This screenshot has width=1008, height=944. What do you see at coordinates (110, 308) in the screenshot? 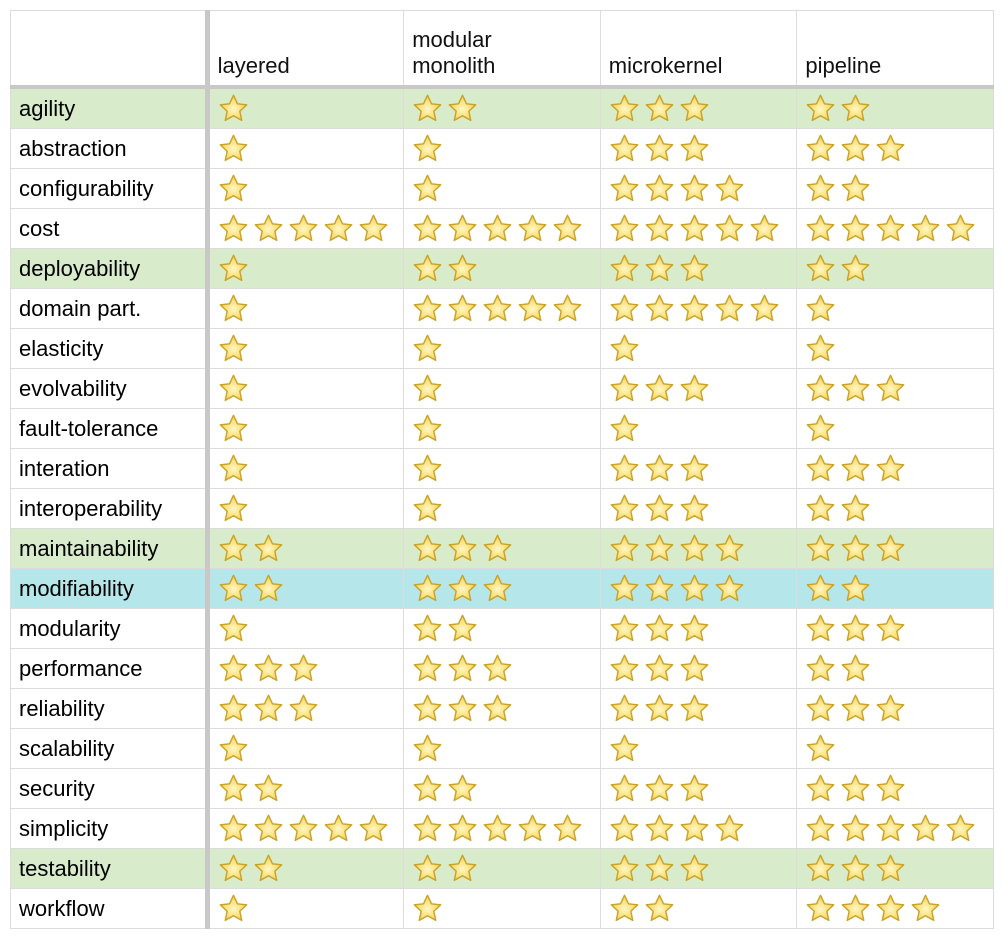
I see `quality-attribute-cell: domain part.` at bounding box center [110, 308].